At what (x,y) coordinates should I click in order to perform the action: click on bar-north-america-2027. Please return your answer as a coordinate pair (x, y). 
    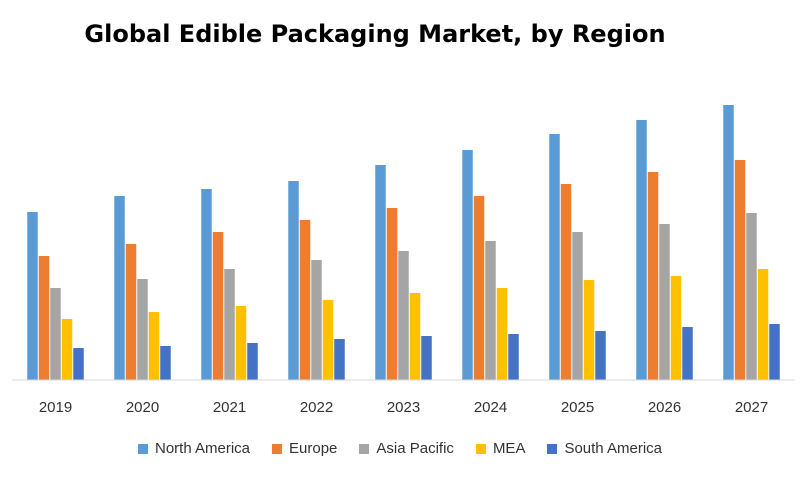
    Looking at the image, I should click on (728, 242).